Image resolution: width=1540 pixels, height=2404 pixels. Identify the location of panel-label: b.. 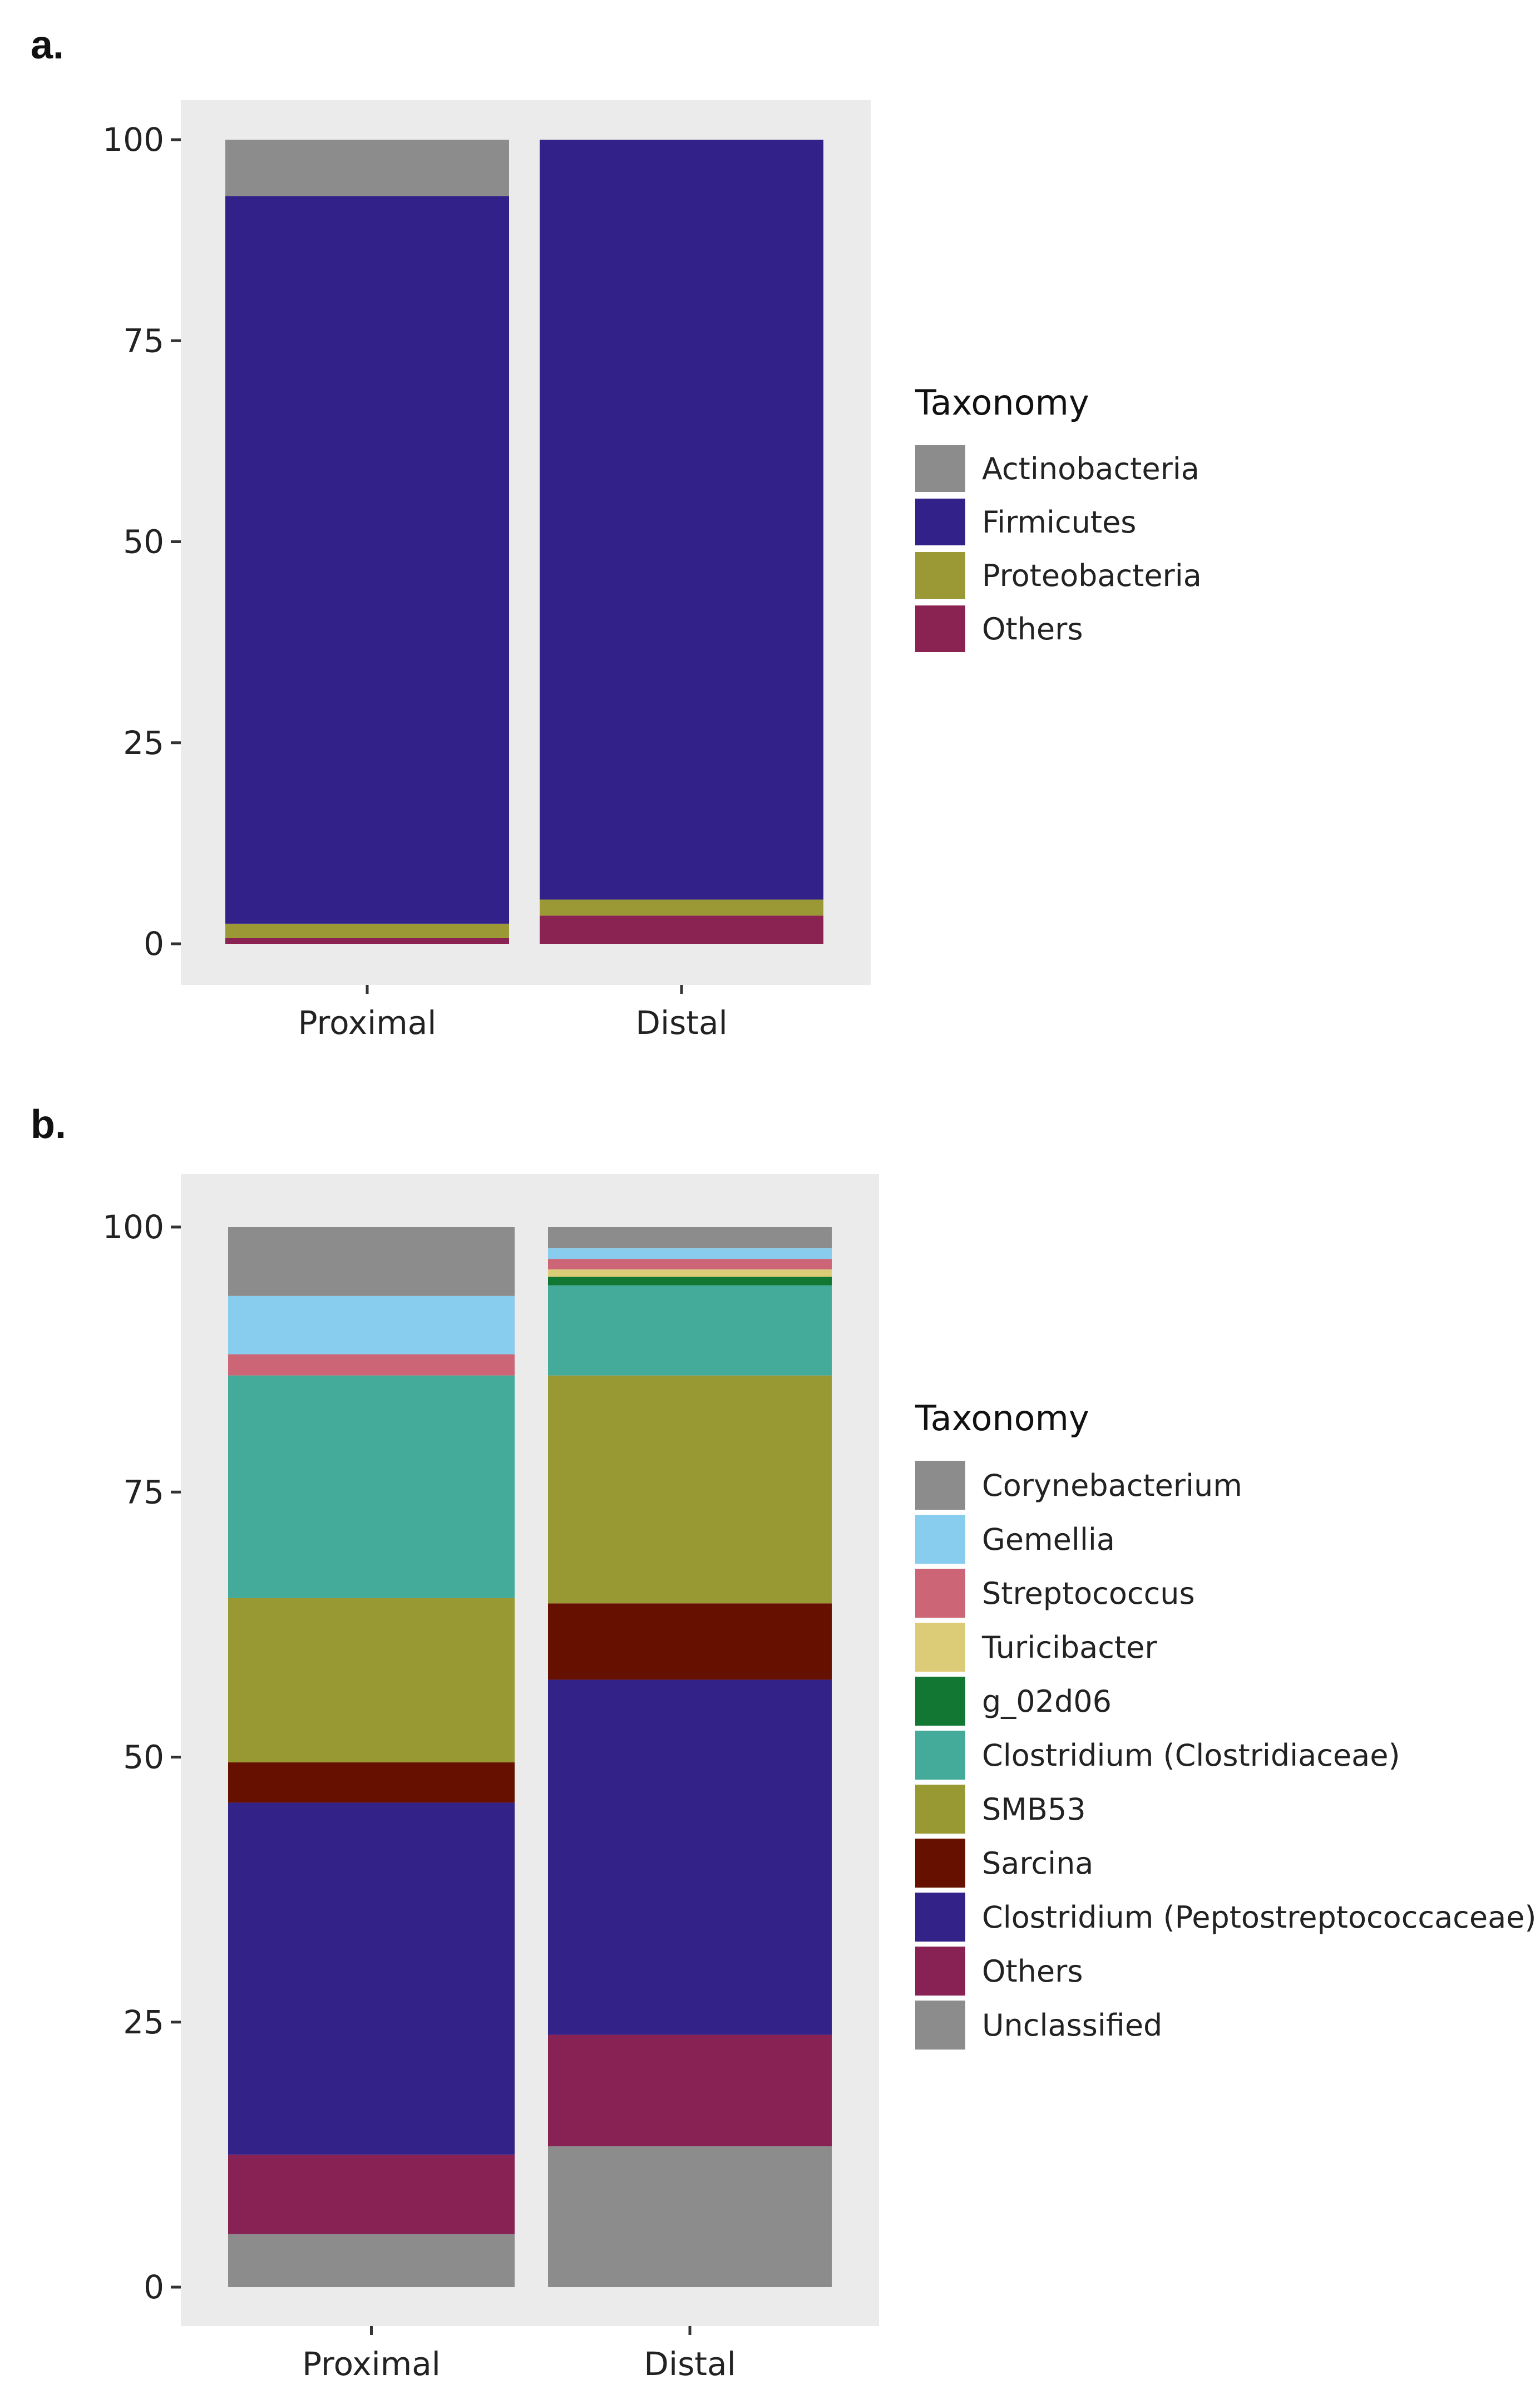
(48, 1124).